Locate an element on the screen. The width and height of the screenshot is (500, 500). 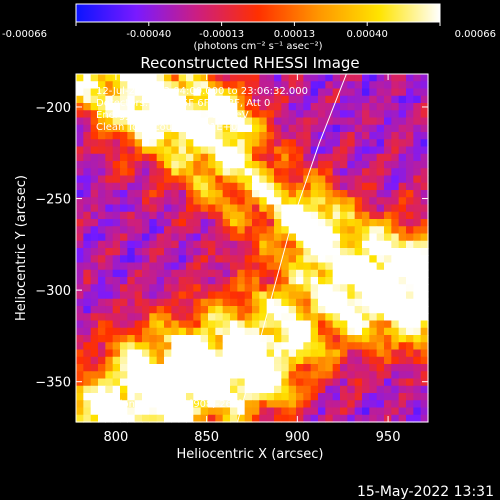
y-tick-label: −350 is located at coordinates (53, 383).